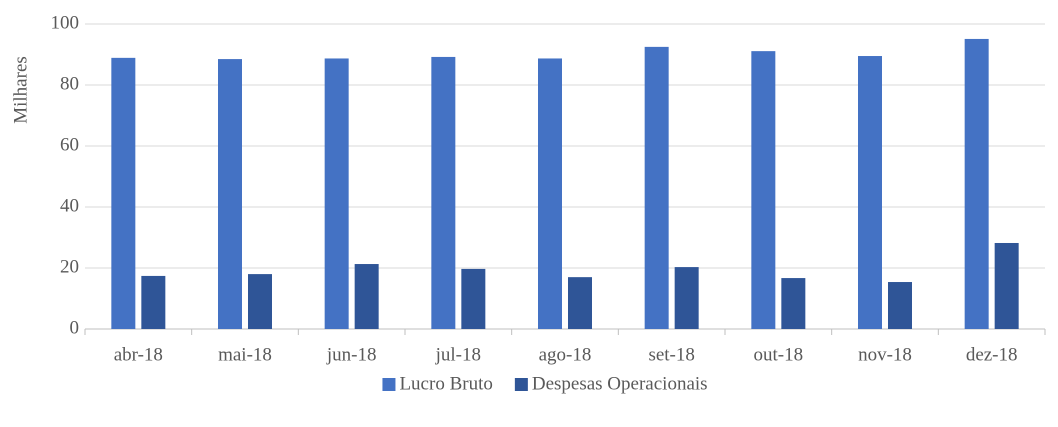 This screenshot has width=1058, height=427. What do you see at coordinates (565, 354) in the screenshot?
I see `x-tick-label: ago-18` at bounding box center [565, 354].